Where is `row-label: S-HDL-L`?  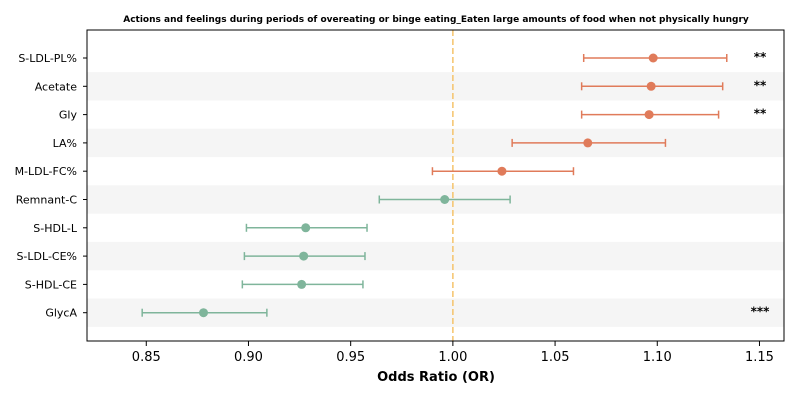 row-label: S-HDL-L is located at coordinates (55, 228).